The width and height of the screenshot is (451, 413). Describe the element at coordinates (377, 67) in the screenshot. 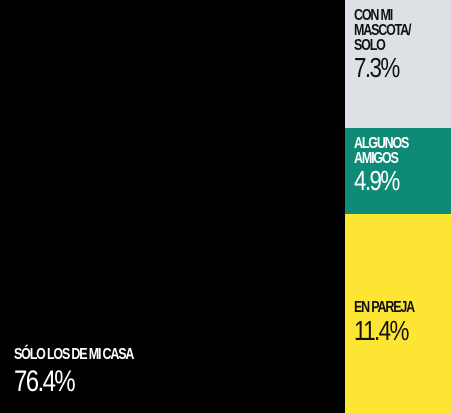

I see `tile-value-con-mi-mascota-solo: 7.3%` at that location.